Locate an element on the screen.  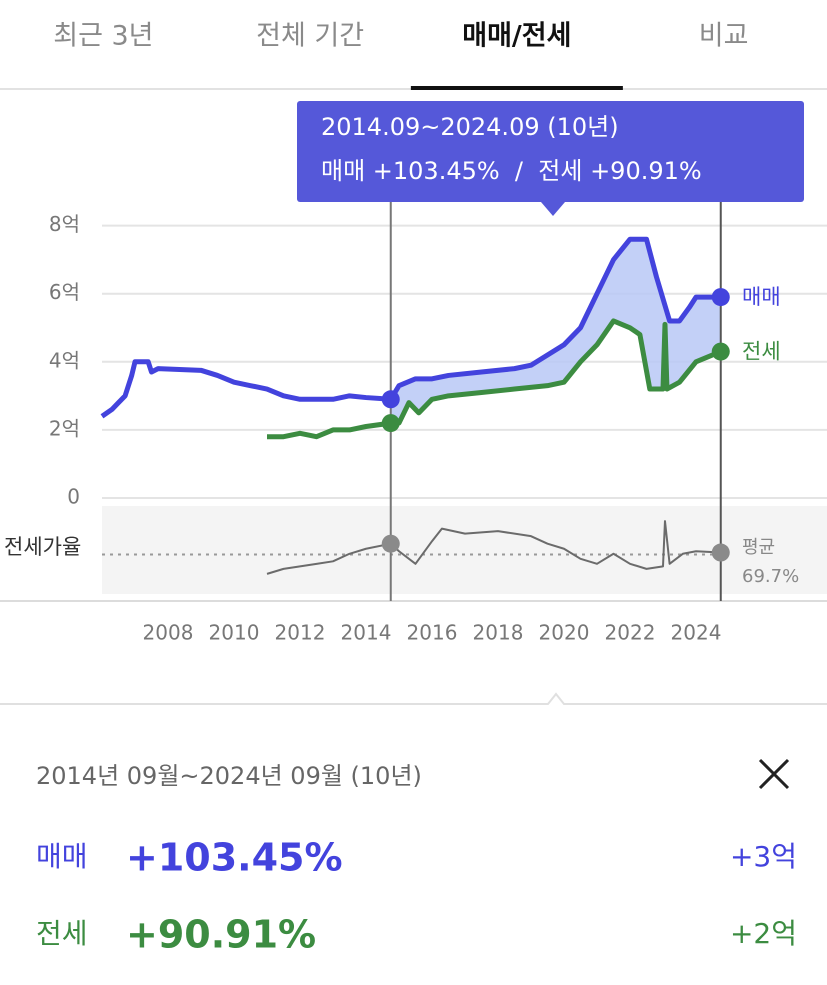
x-tick-label: 2016 is located at coordinates (432, 633).